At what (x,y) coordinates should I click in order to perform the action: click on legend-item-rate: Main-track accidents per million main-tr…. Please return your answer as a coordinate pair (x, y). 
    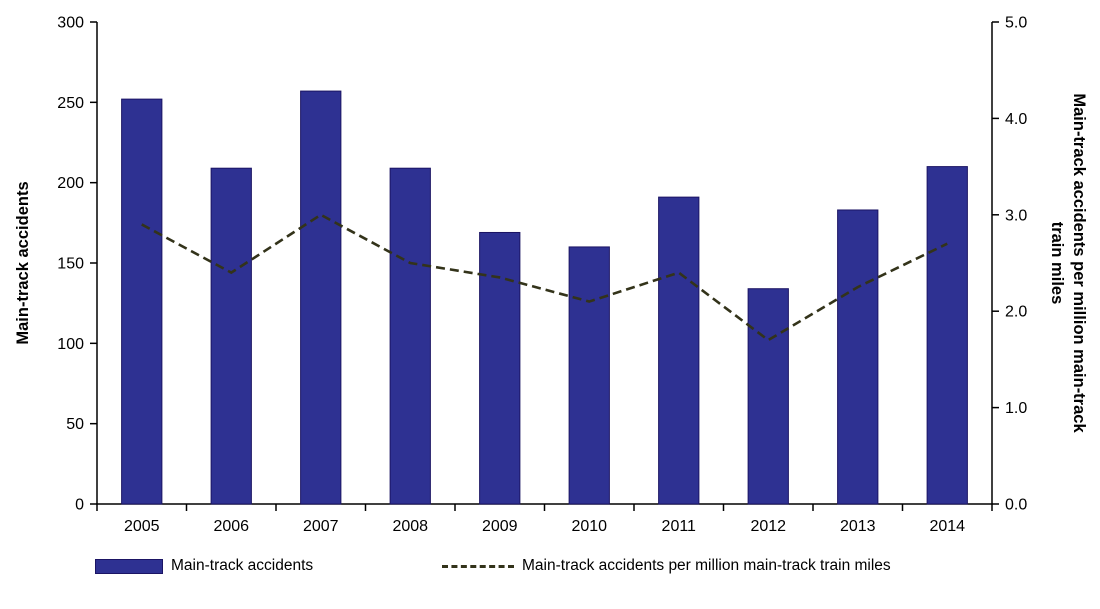
    Looking at the image, I should click on (666, 566).